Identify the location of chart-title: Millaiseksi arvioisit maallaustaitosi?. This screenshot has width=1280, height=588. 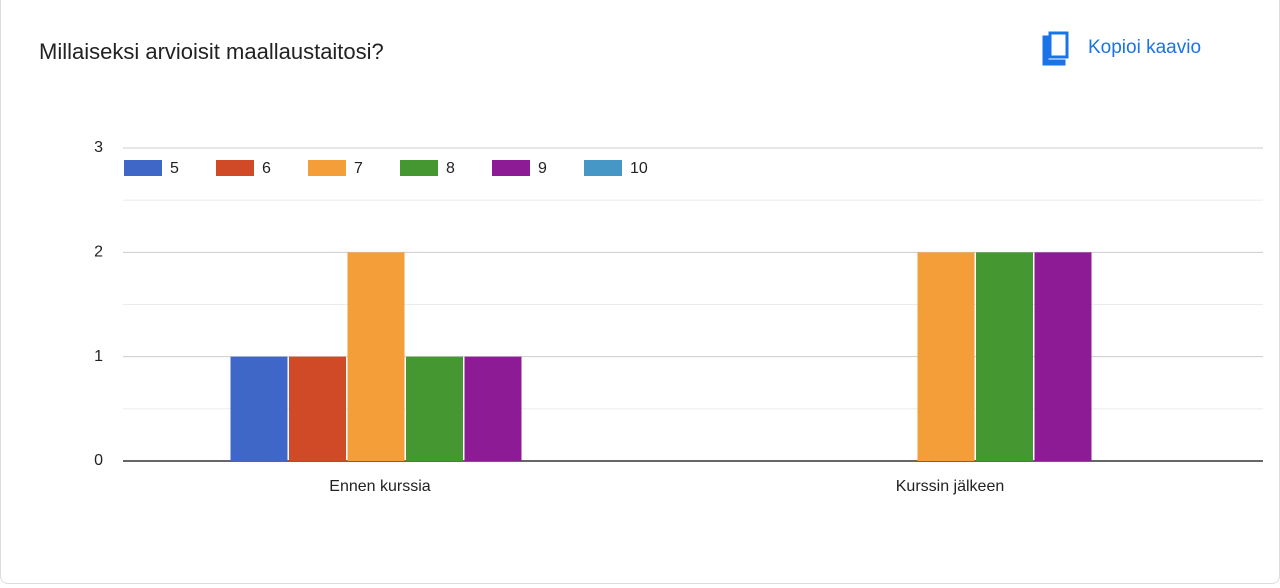
(211, 51).